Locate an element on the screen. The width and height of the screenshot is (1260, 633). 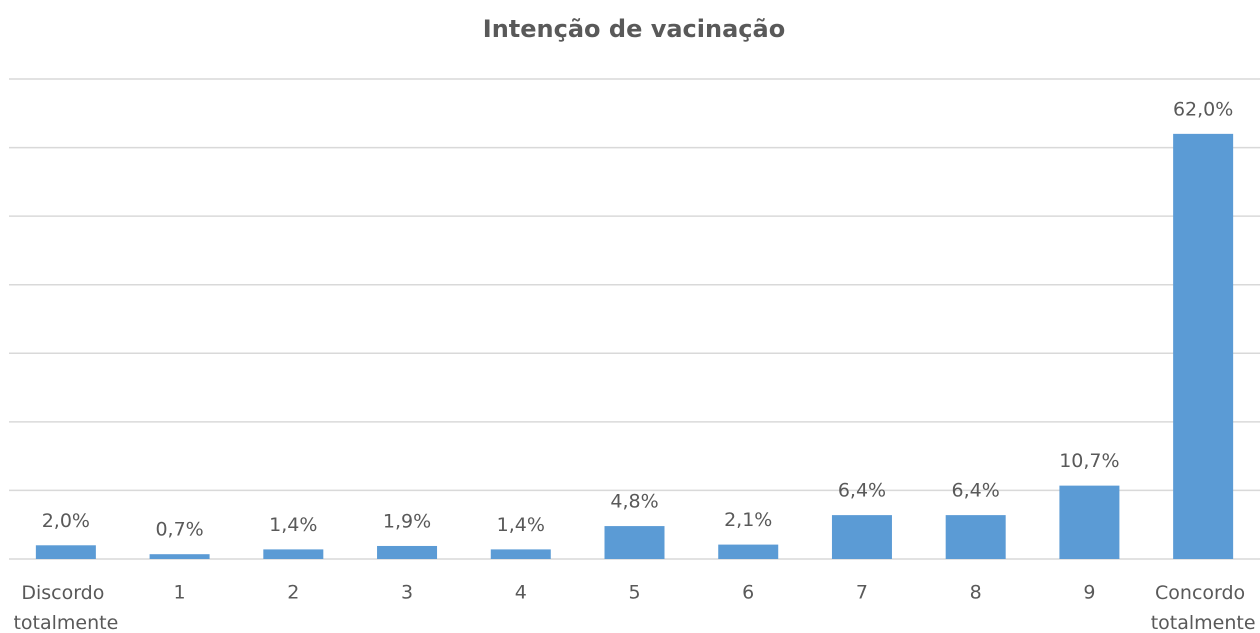
data-label: 2,1% is located at coordinates (748, 520).